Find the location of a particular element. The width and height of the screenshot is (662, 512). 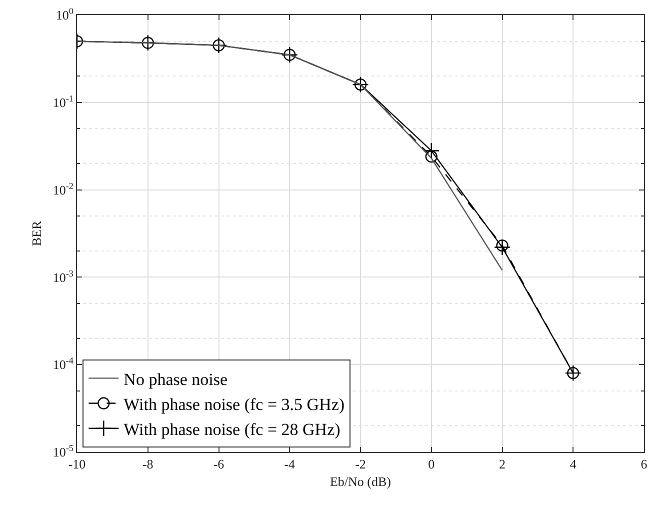

x-tick-label: -8 is located at coordinates (148, 464).